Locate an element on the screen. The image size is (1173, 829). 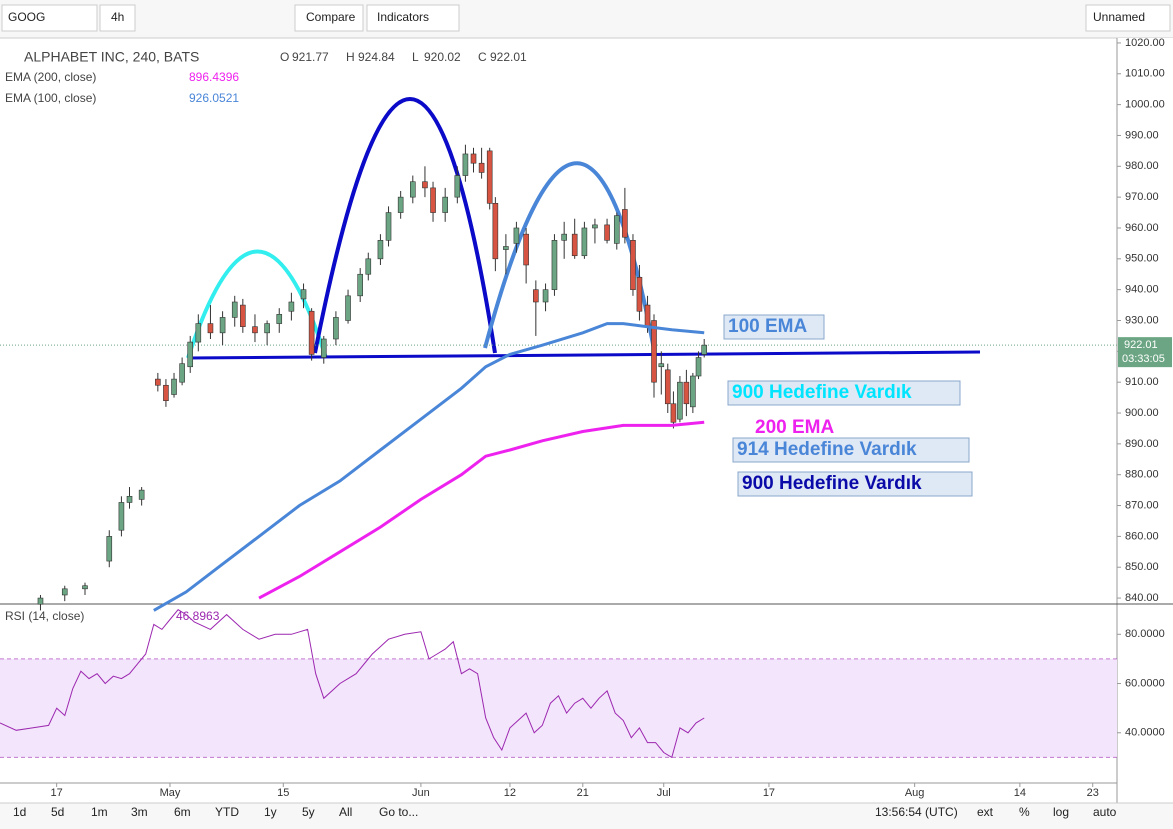
compare-button is located at coordinates (329, 18).